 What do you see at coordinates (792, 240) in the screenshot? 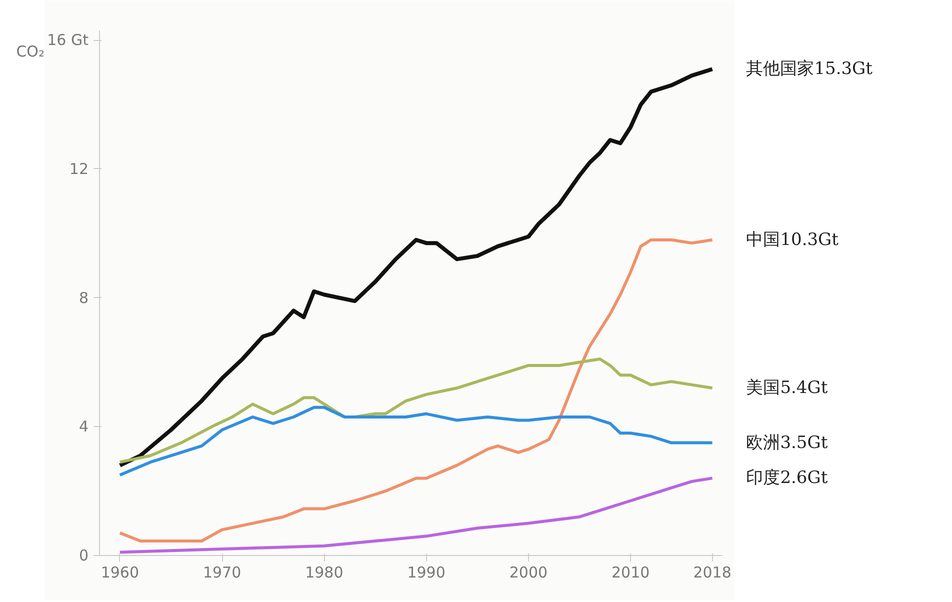
I see `text: 中国10.3Gt` at bounding box center [792, 240].